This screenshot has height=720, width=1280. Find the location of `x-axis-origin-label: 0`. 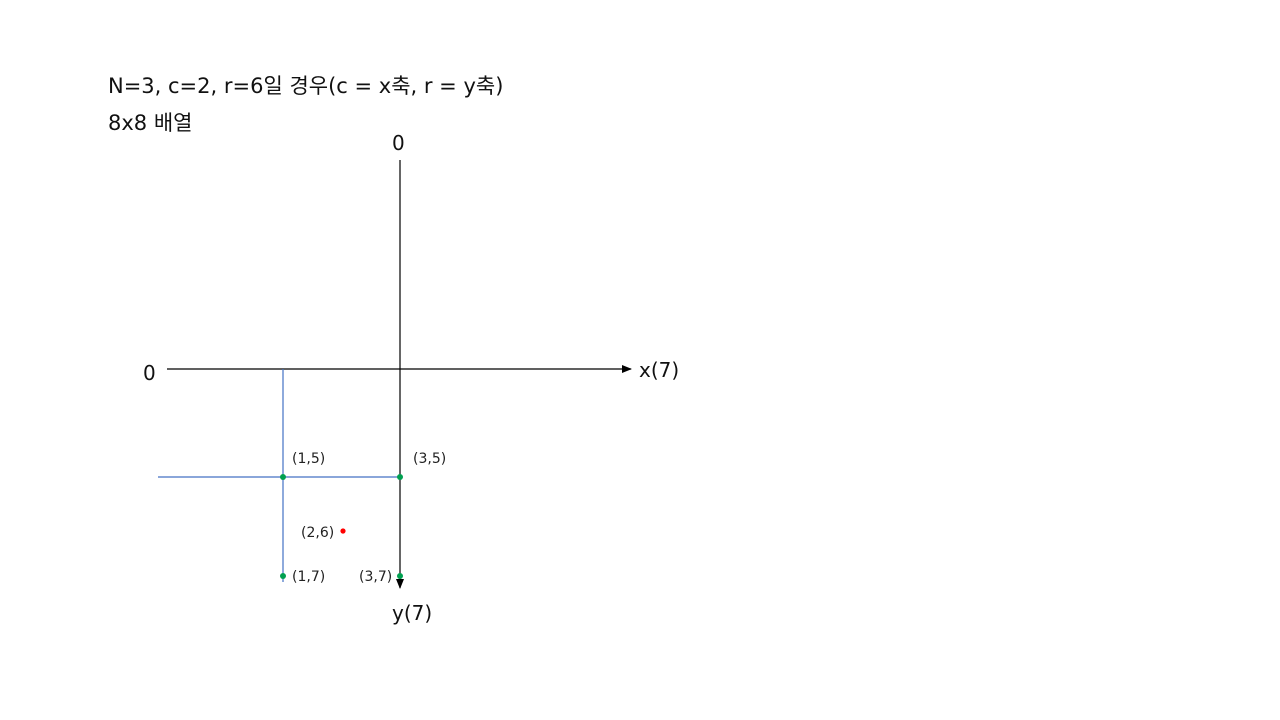

x-axis-origin-label: 0 is located at coordinates (149, 373).